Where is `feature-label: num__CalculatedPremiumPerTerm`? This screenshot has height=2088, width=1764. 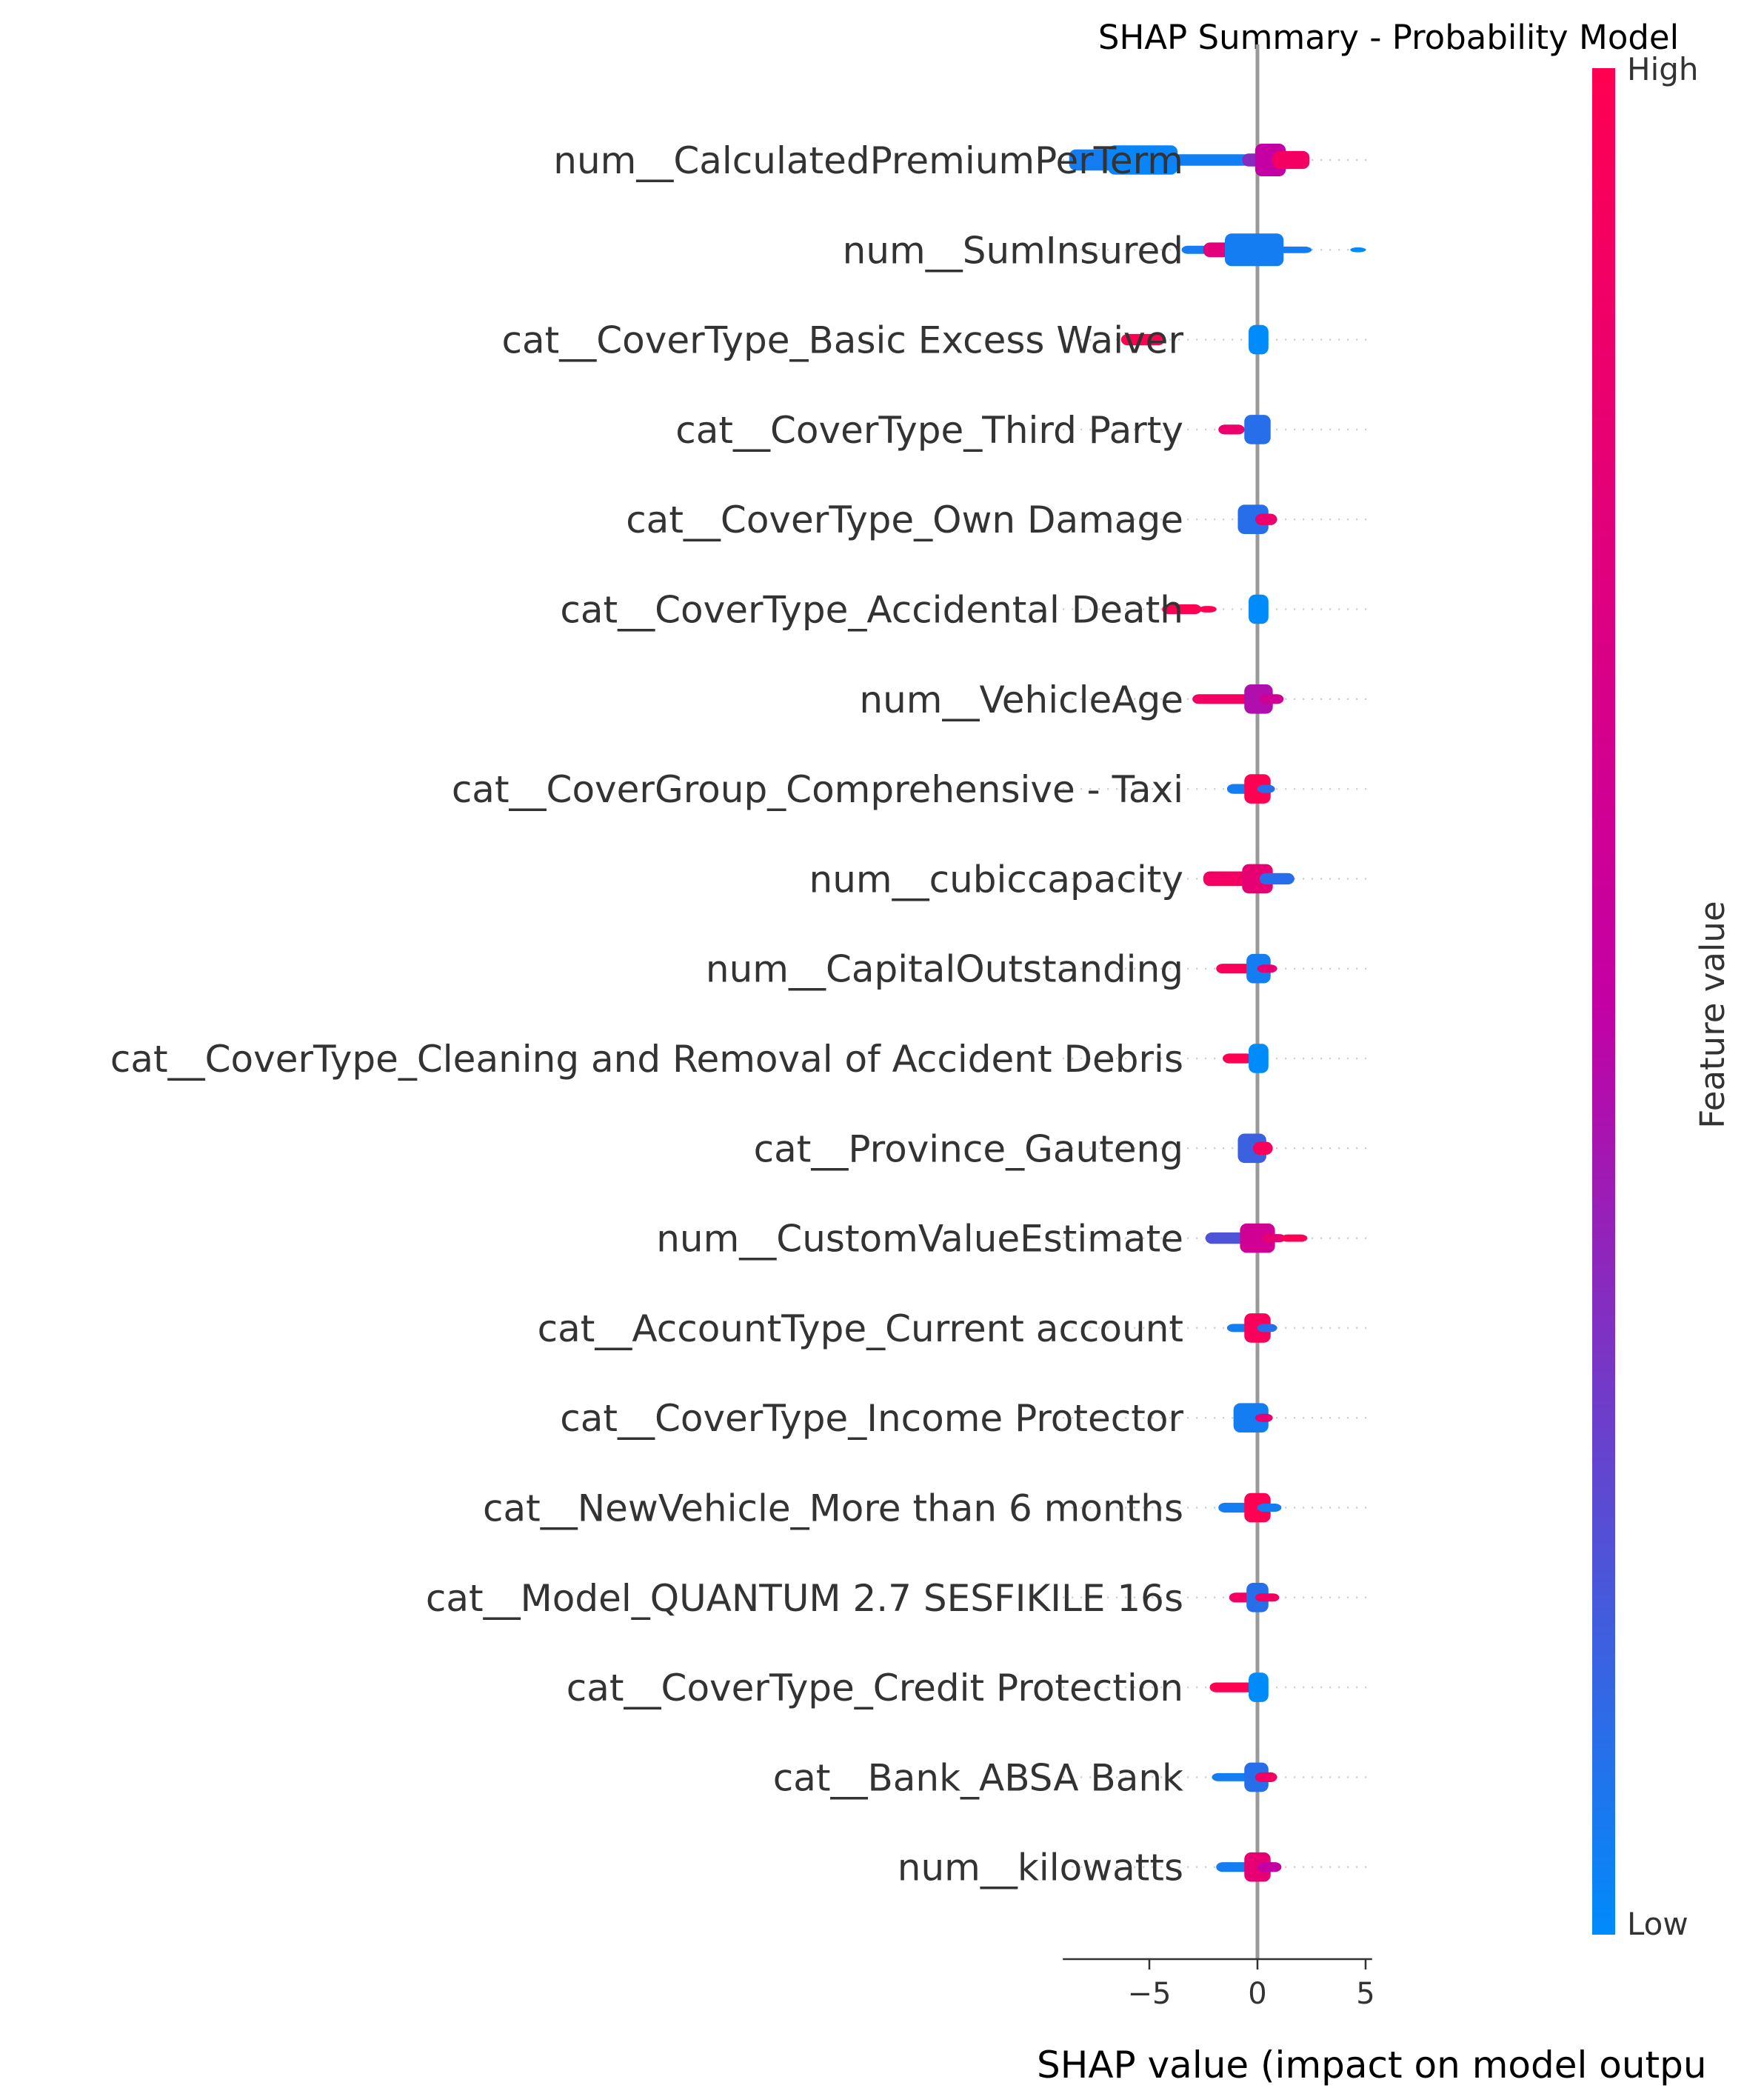 feature-label: num__CalculatedPremiumPerTerm is located at coordinates (868, 160).